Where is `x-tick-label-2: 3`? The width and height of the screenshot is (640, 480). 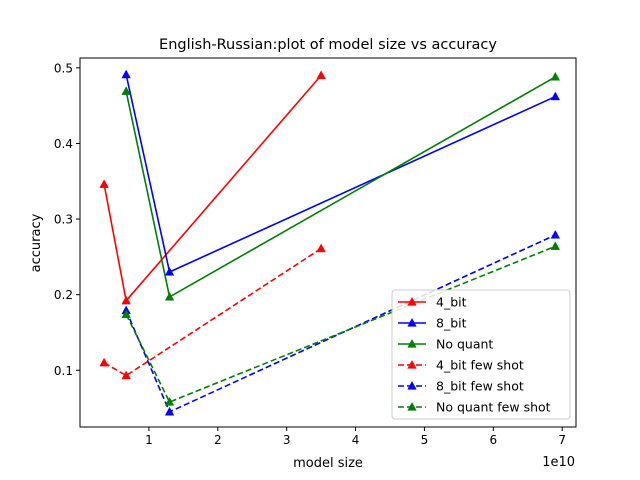 x-tick-label-2: 3 is located at coordinates (287, 440).